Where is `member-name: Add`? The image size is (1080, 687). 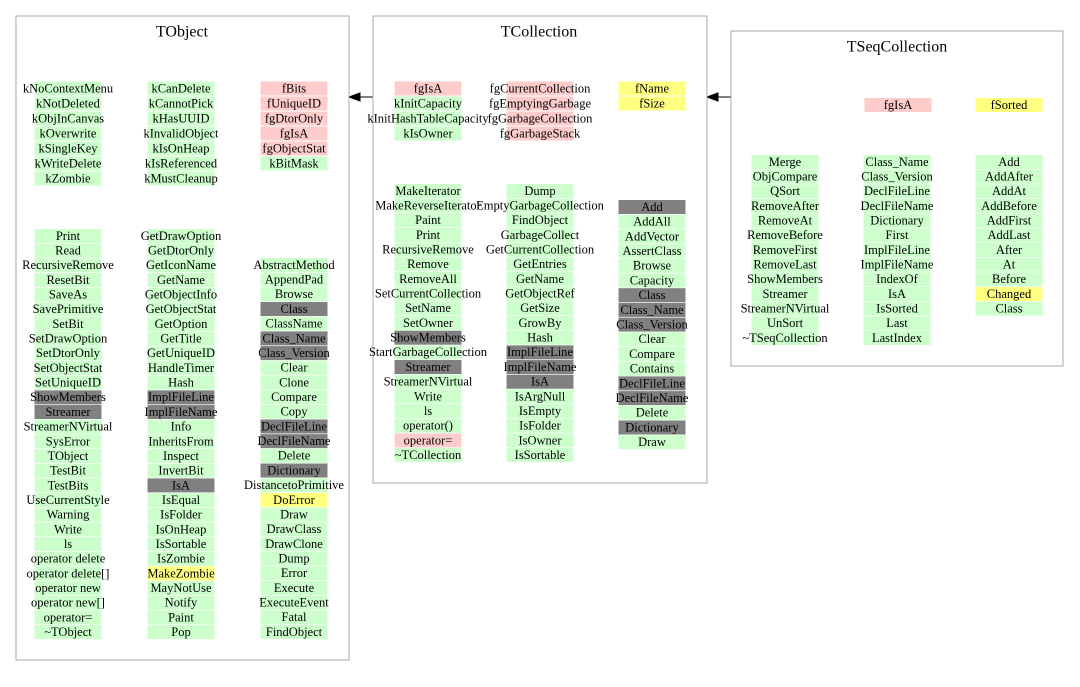
member-name: Add is located at coordinates (1009, 162).